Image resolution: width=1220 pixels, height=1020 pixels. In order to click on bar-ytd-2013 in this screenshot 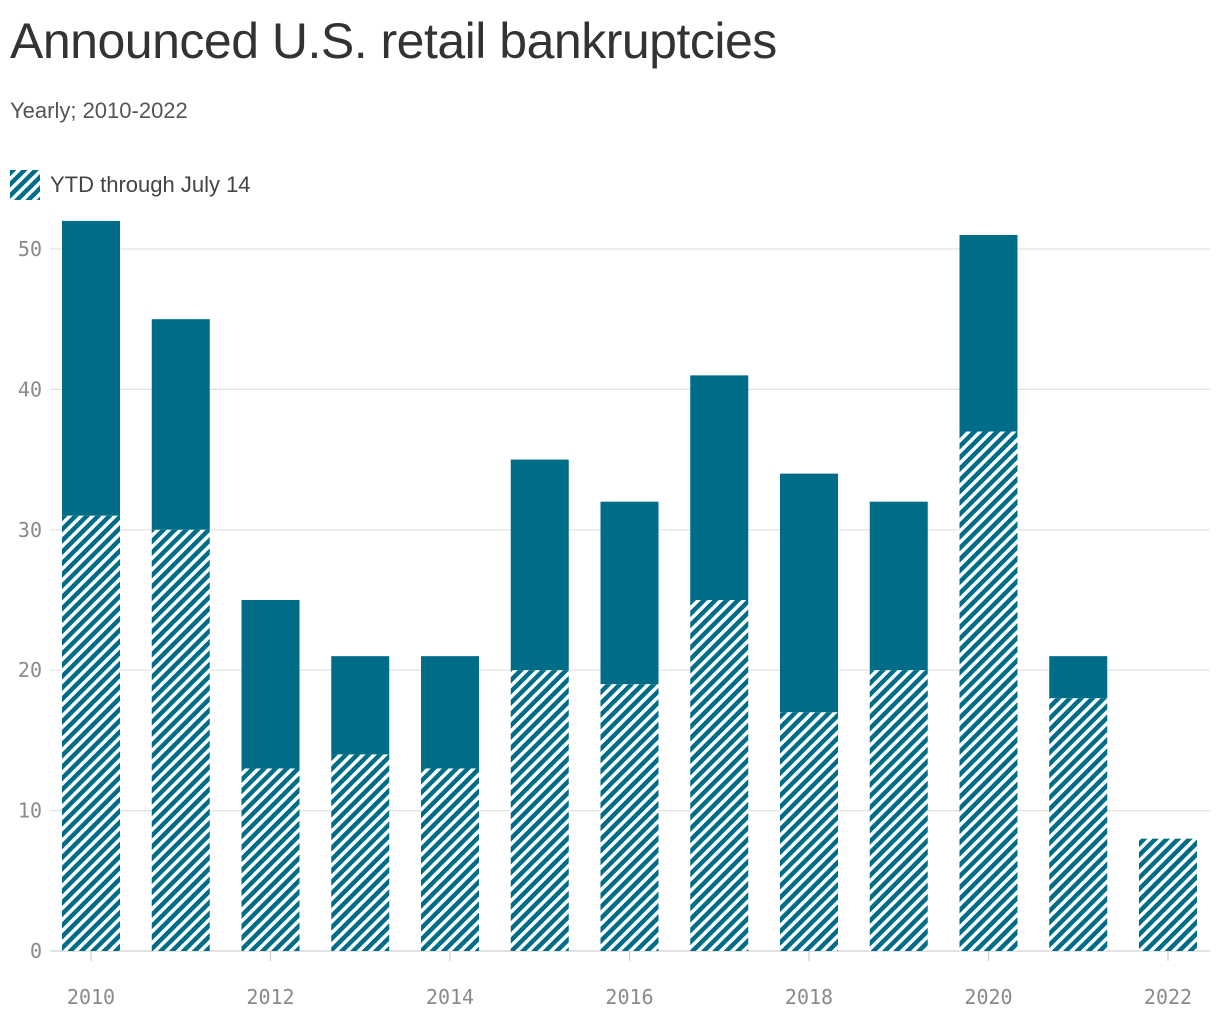, I will do `click(360, 852)`.